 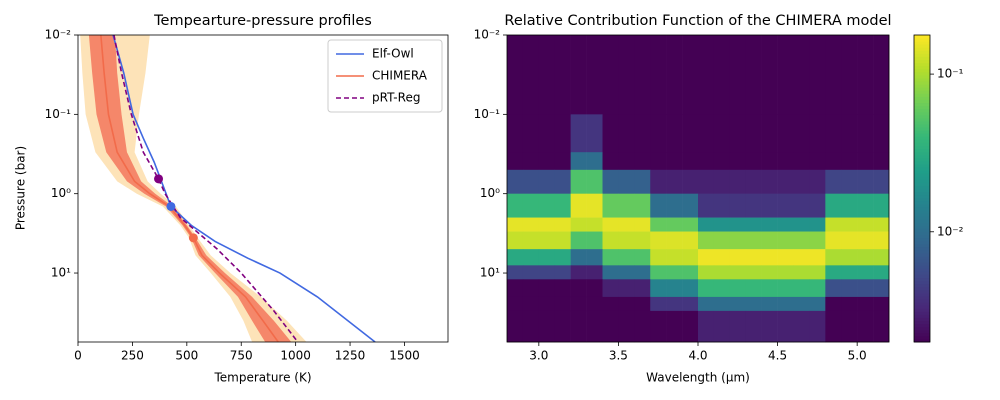 What do you see at coordinates (950, 74) in the screenshot?
I see `colorbar-tick-label: 10⁻¹` at bounding box center [950, 74].